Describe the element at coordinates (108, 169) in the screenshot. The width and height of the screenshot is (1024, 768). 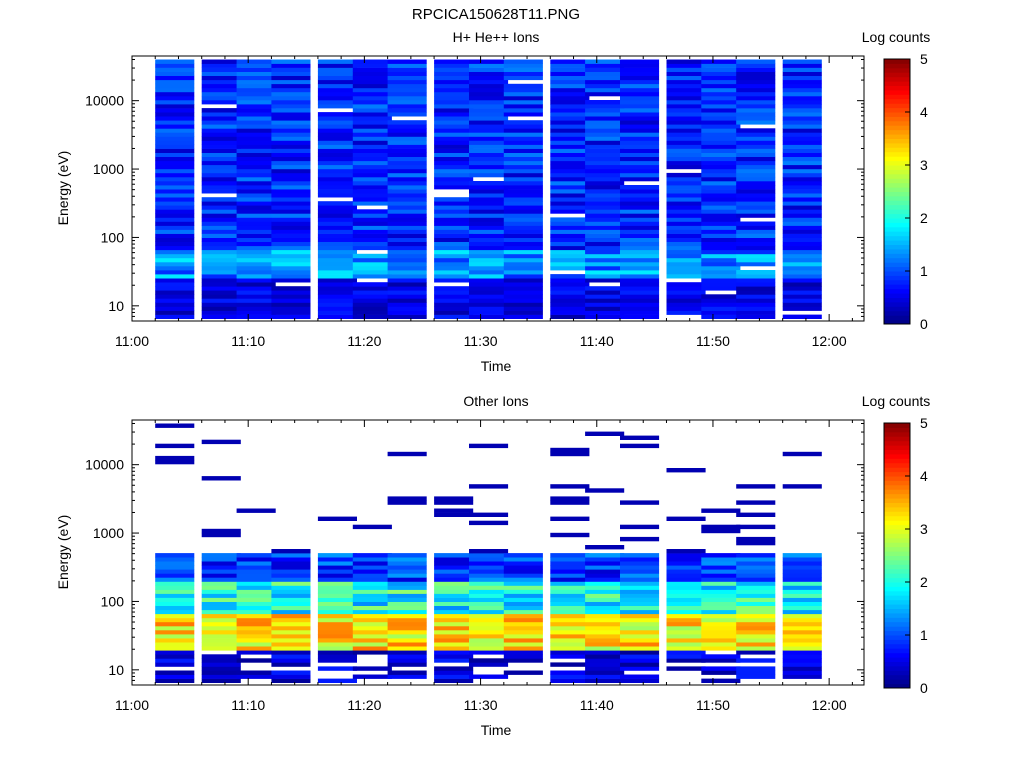
I see `y-tick-label: 1000` at that location.